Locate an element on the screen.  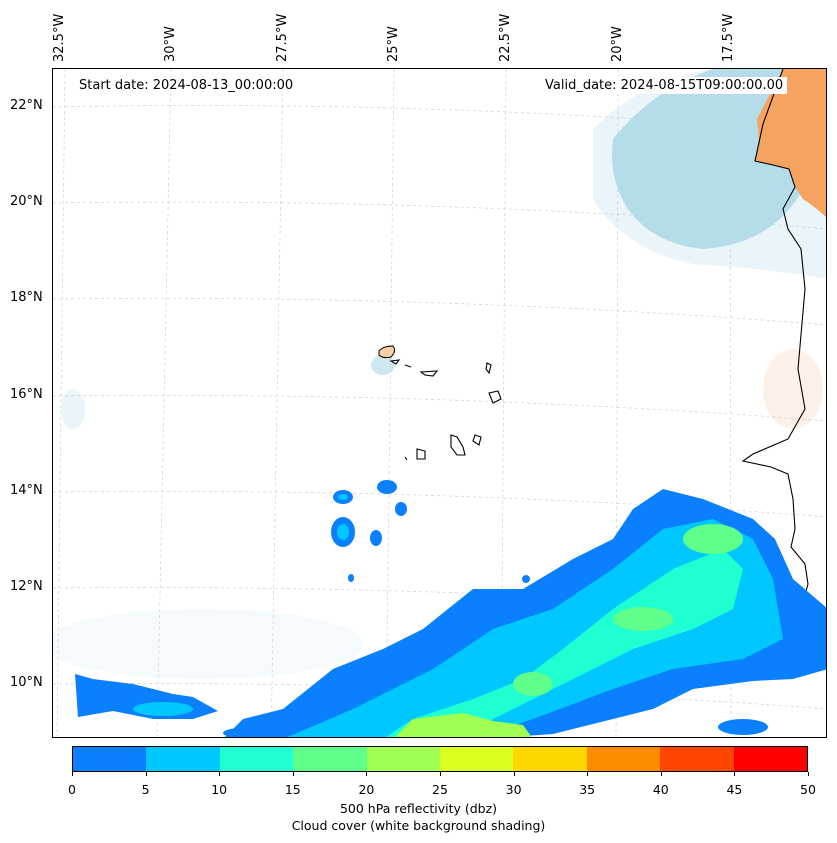
reflectivity-cell-d-inner is located at coordinates (343, 532).